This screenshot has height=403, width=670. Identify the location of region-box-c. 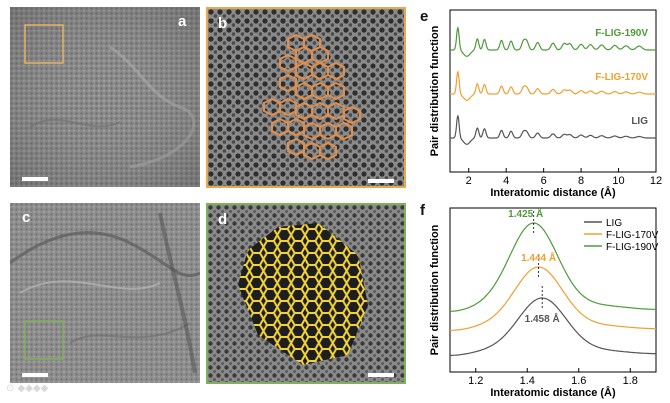
(44, 340).